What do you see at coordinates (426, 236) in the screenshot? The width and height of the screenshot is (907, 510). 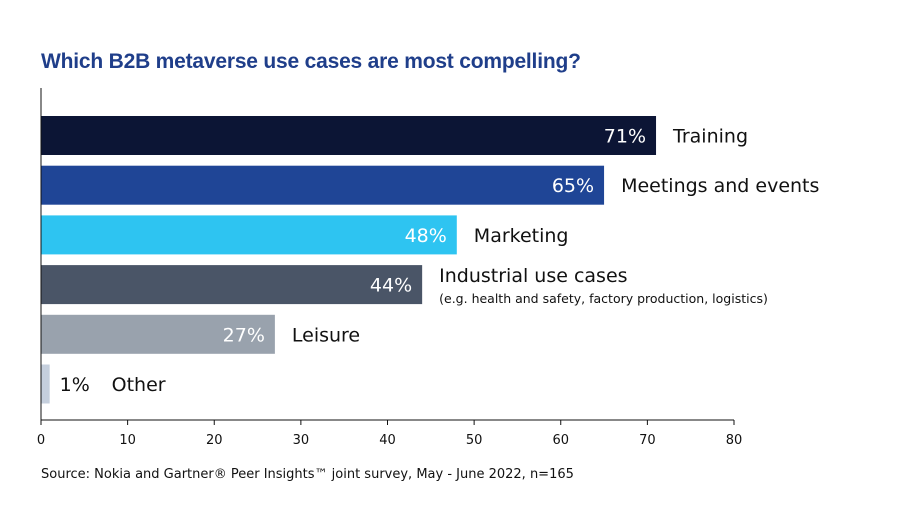 I see `value-label-3: 48%` at bounding box center [426, 236].